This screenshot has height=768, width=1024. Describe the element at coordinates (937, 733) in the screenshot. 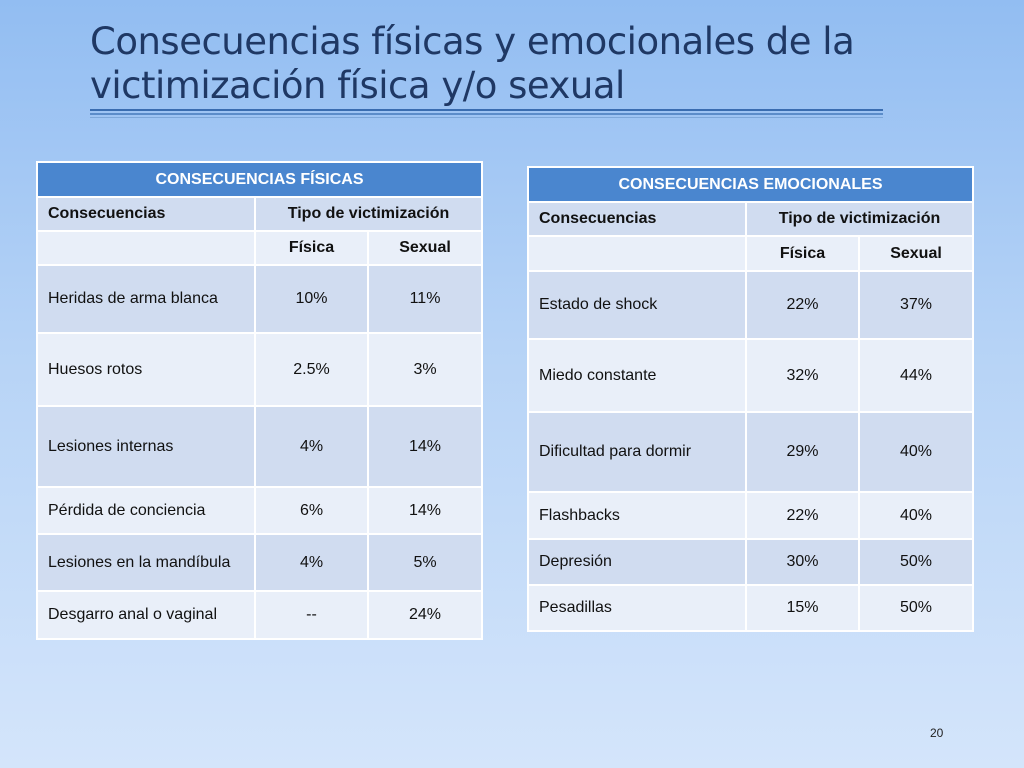

I see `page-number: 20` at that location.